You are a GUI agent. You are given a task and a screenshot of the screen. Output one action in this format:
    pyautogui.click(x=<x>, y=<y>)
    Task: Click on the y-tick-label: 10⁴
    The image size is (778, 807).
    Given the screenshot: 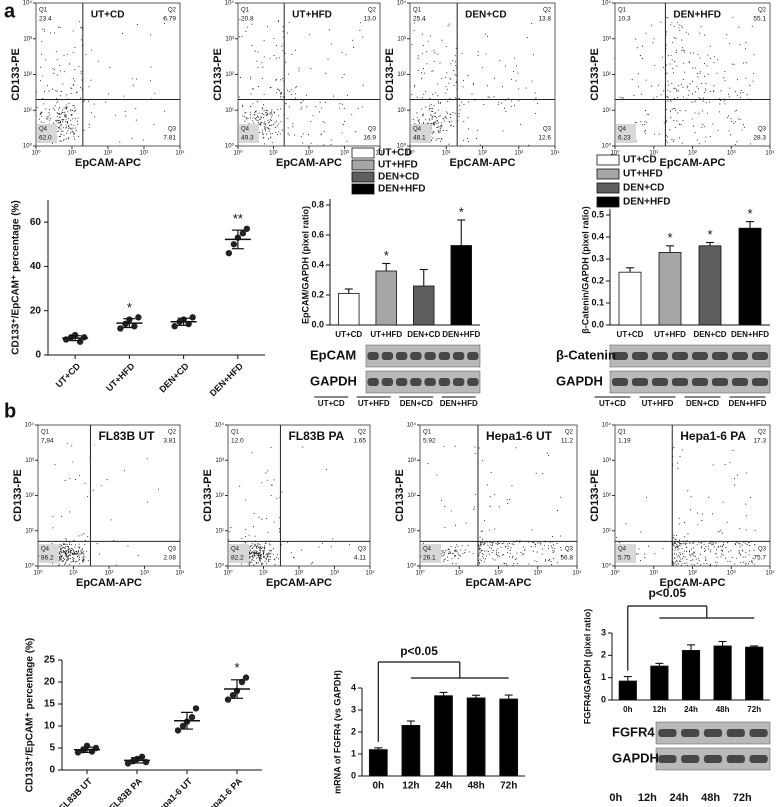 What is the action you would take?
    pyautogui.click(x=402, y=3)
    